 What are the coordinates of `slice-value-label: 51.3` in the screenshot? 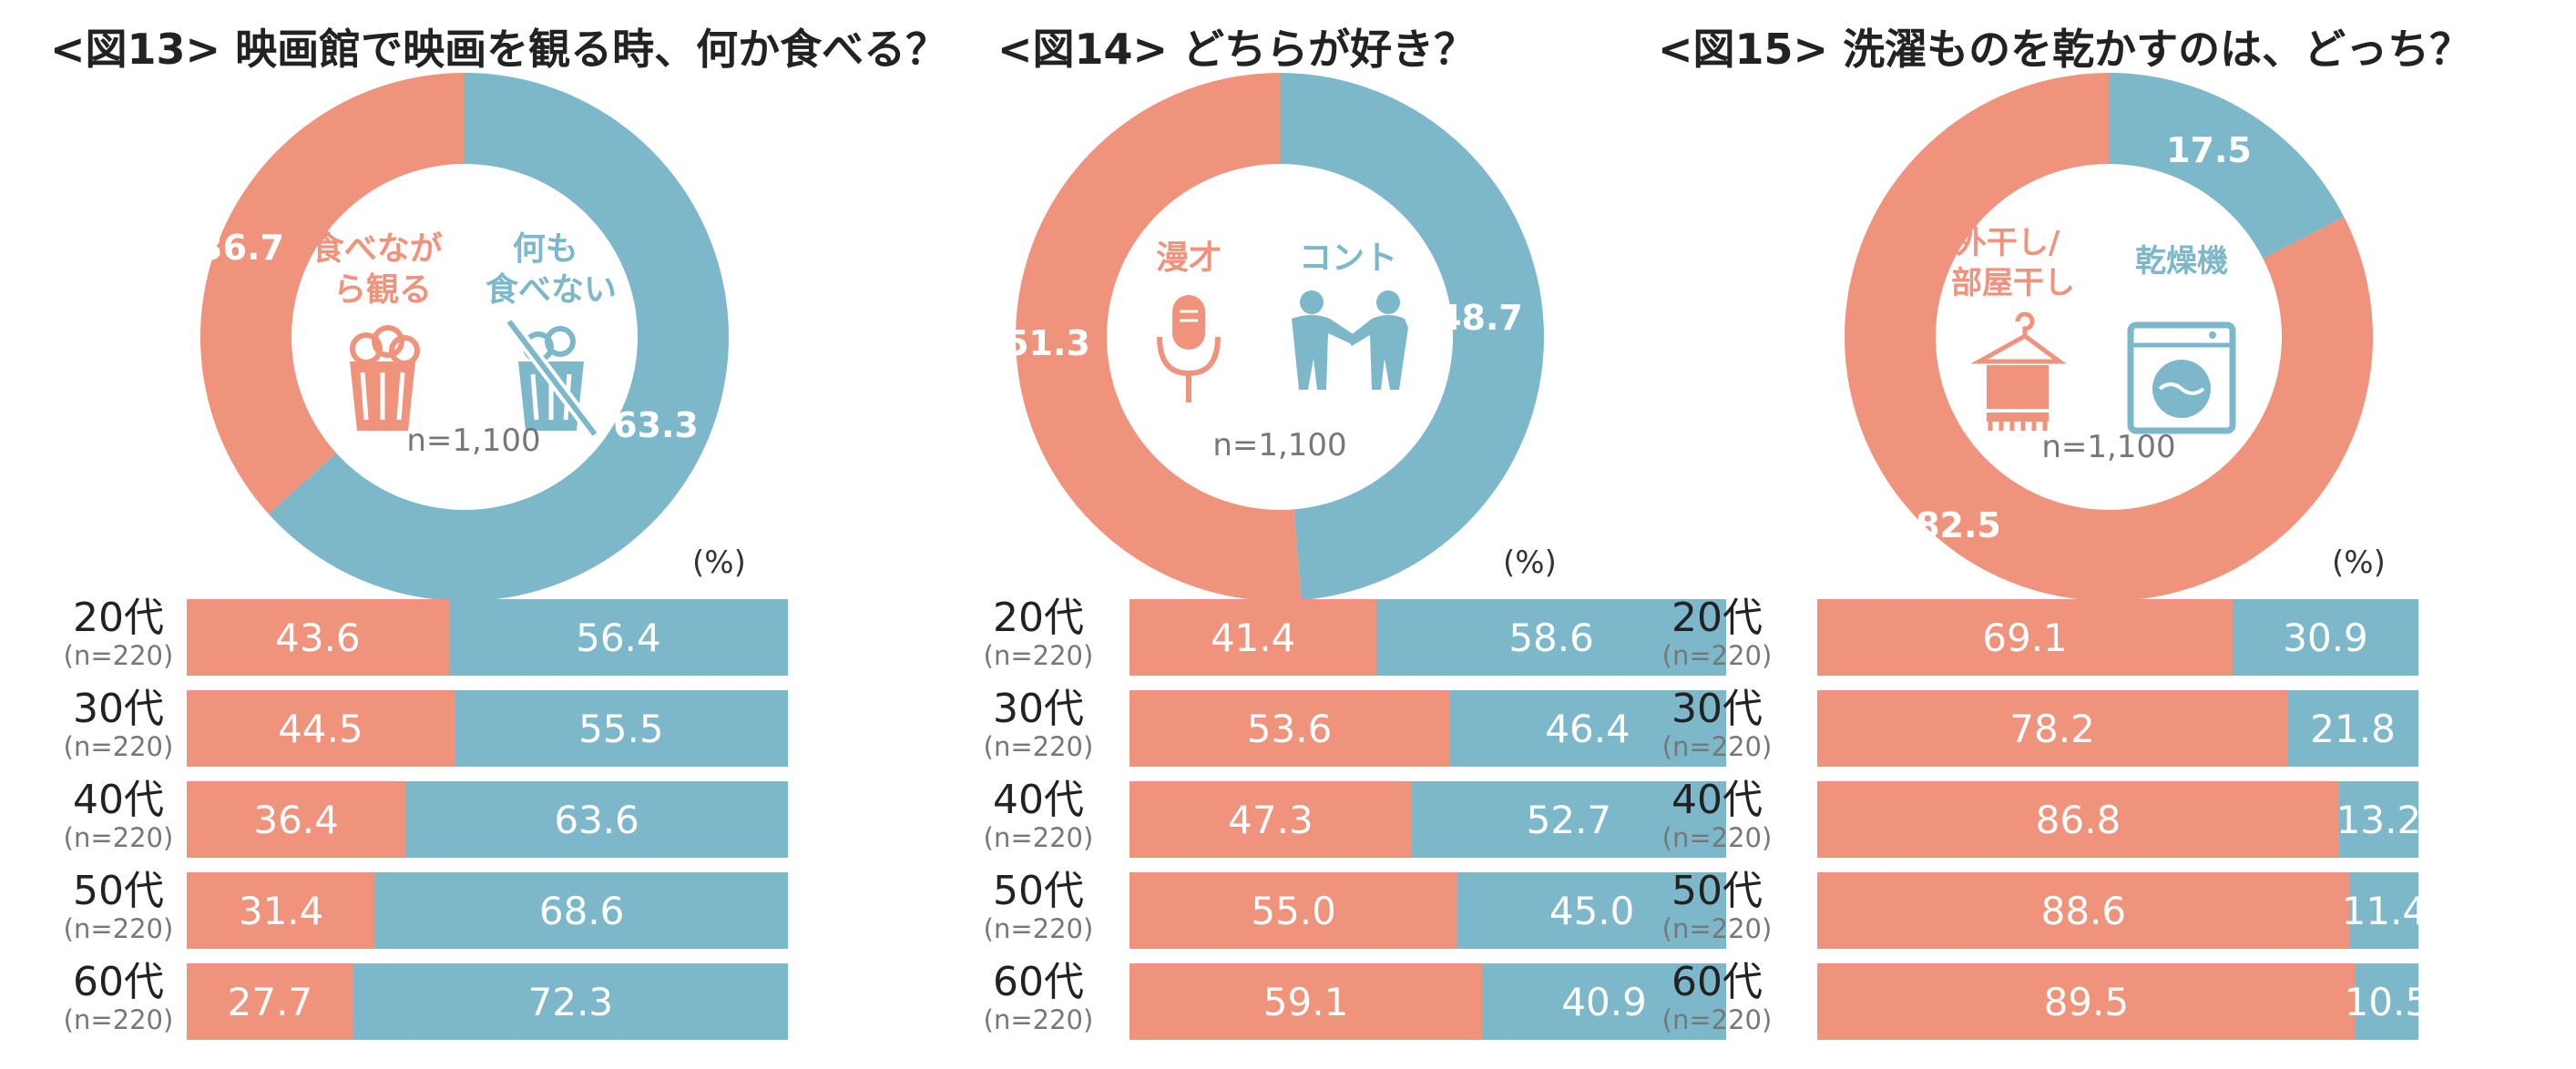 It's located at (1047, 343).